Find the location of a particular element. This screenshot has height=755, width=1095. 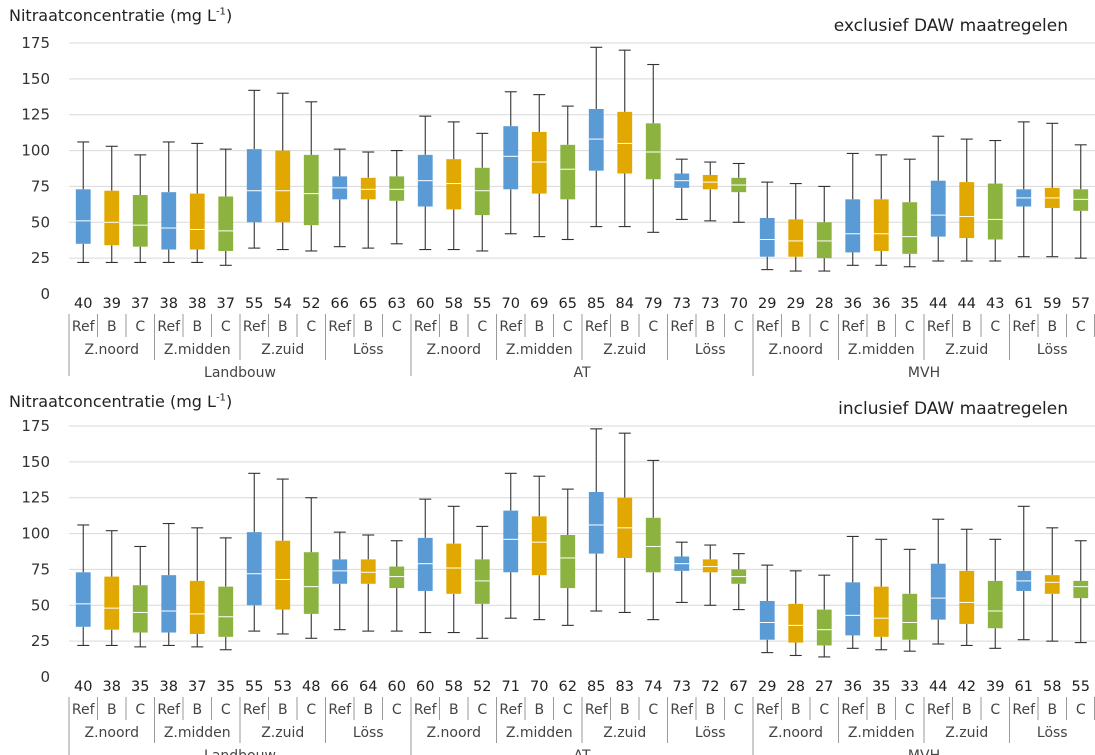

data-label: 66 is located at coordinates (340, 687).